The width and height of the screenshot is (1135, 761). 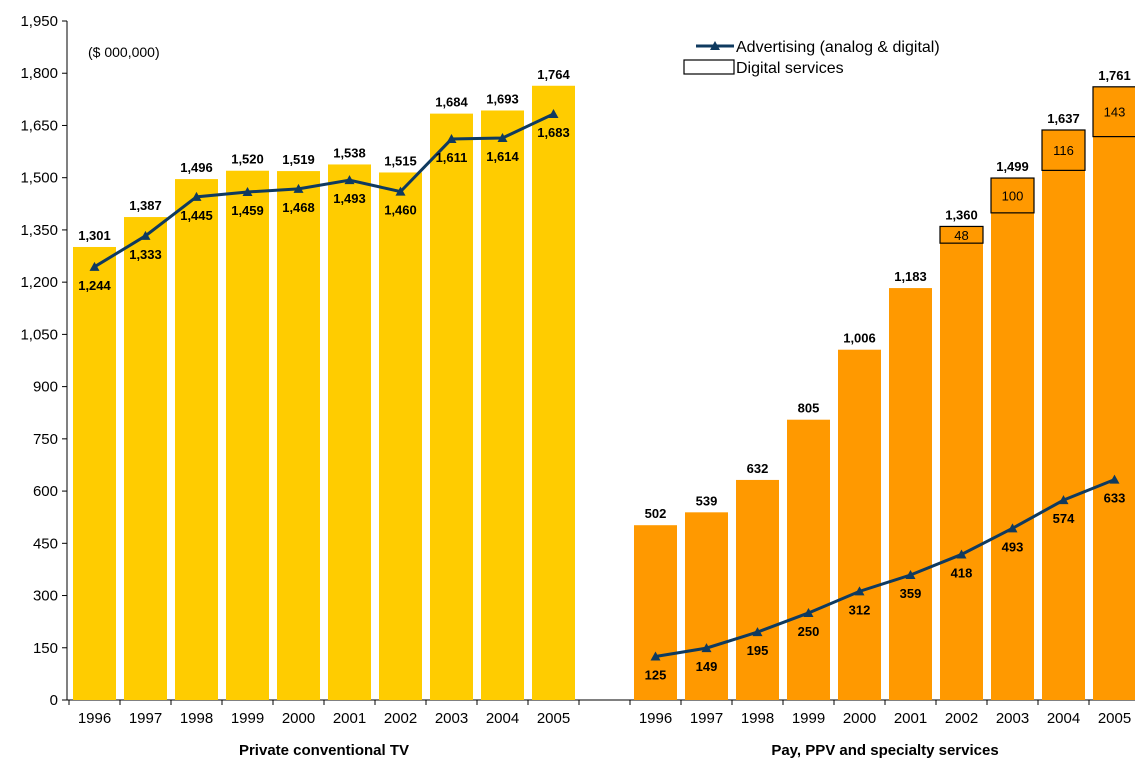 What do you see at coordinates (715, 45) in the screenshot?
I see `legend-line-marker` at bounding box center [715, 45].